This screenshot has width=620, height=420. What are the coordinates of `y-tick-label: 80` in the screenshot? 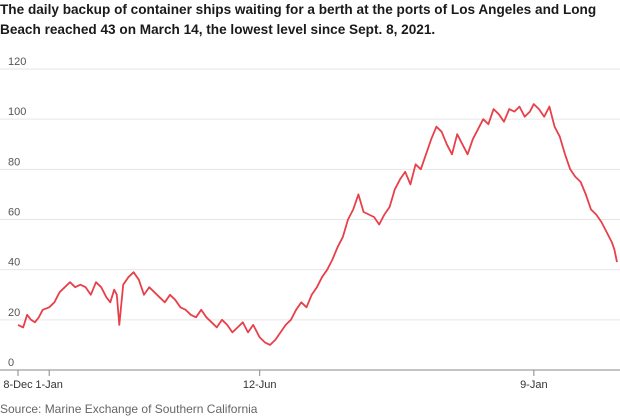 It's located at (14, 162).